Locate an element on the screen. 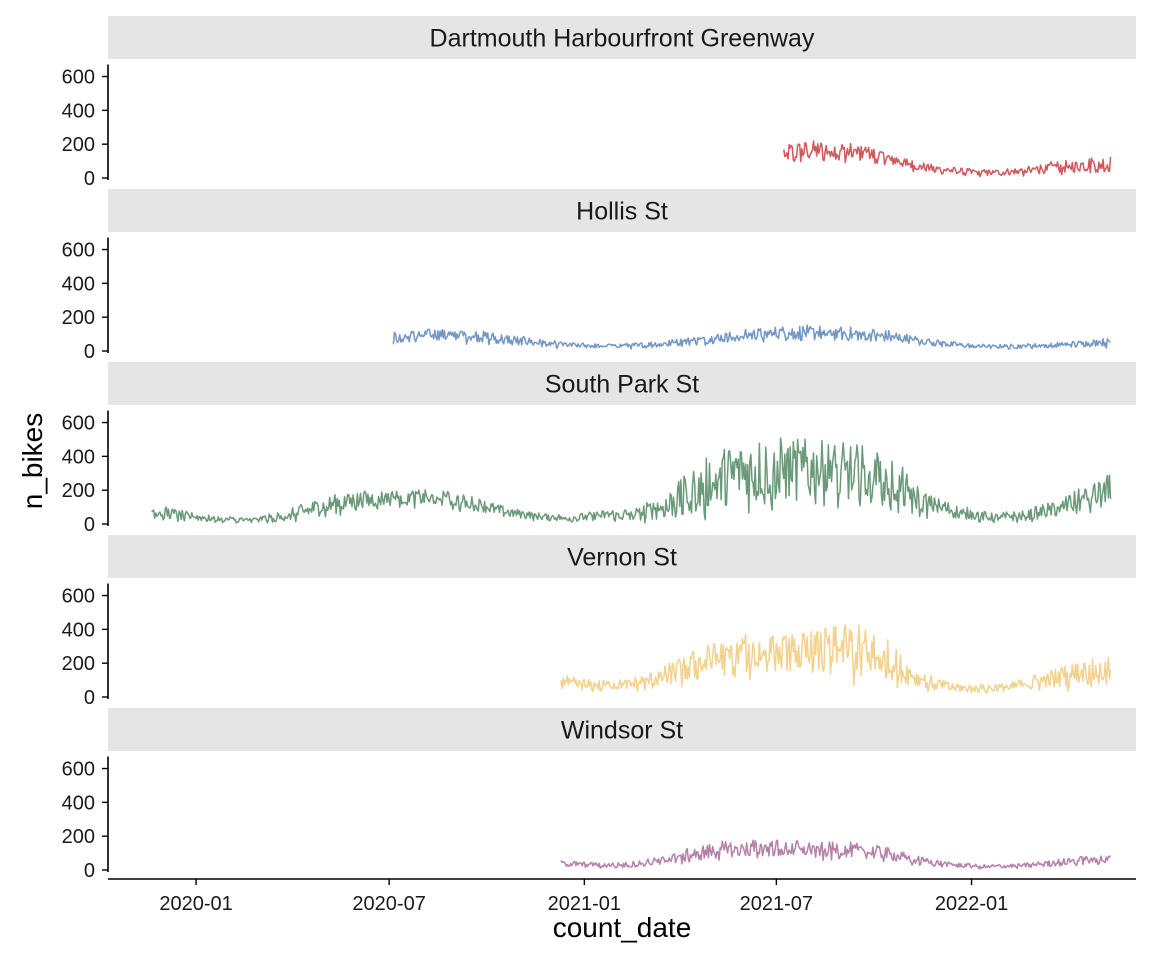 This screenshot has width=1152, height=960. facet-strip-label: Hollis St is located at coordinates (622, 212).